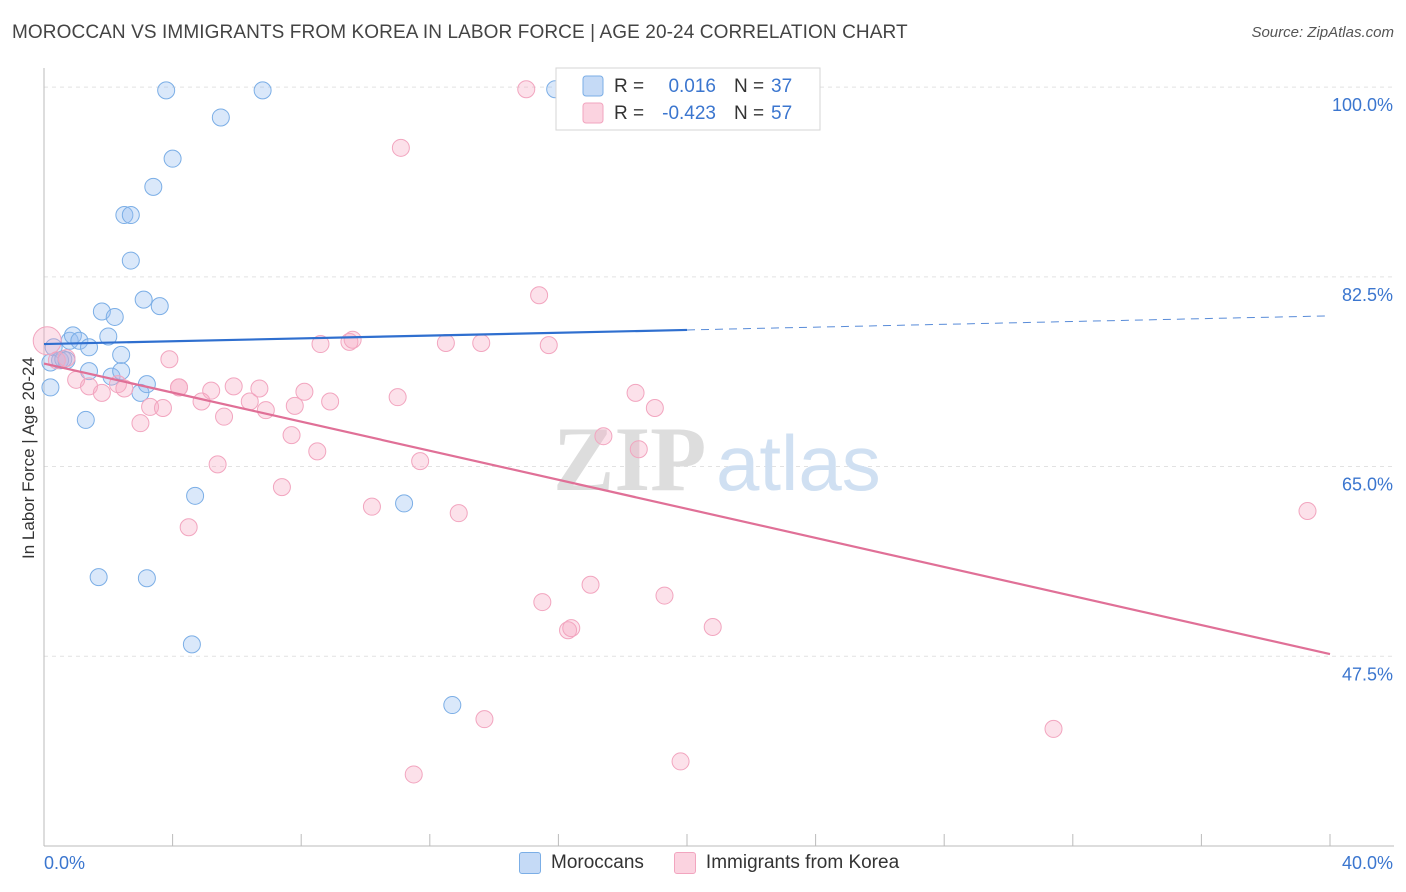 This screenshot has height=892, width=1406. I want to click on stats-swatch-blue, so click(593, 86).